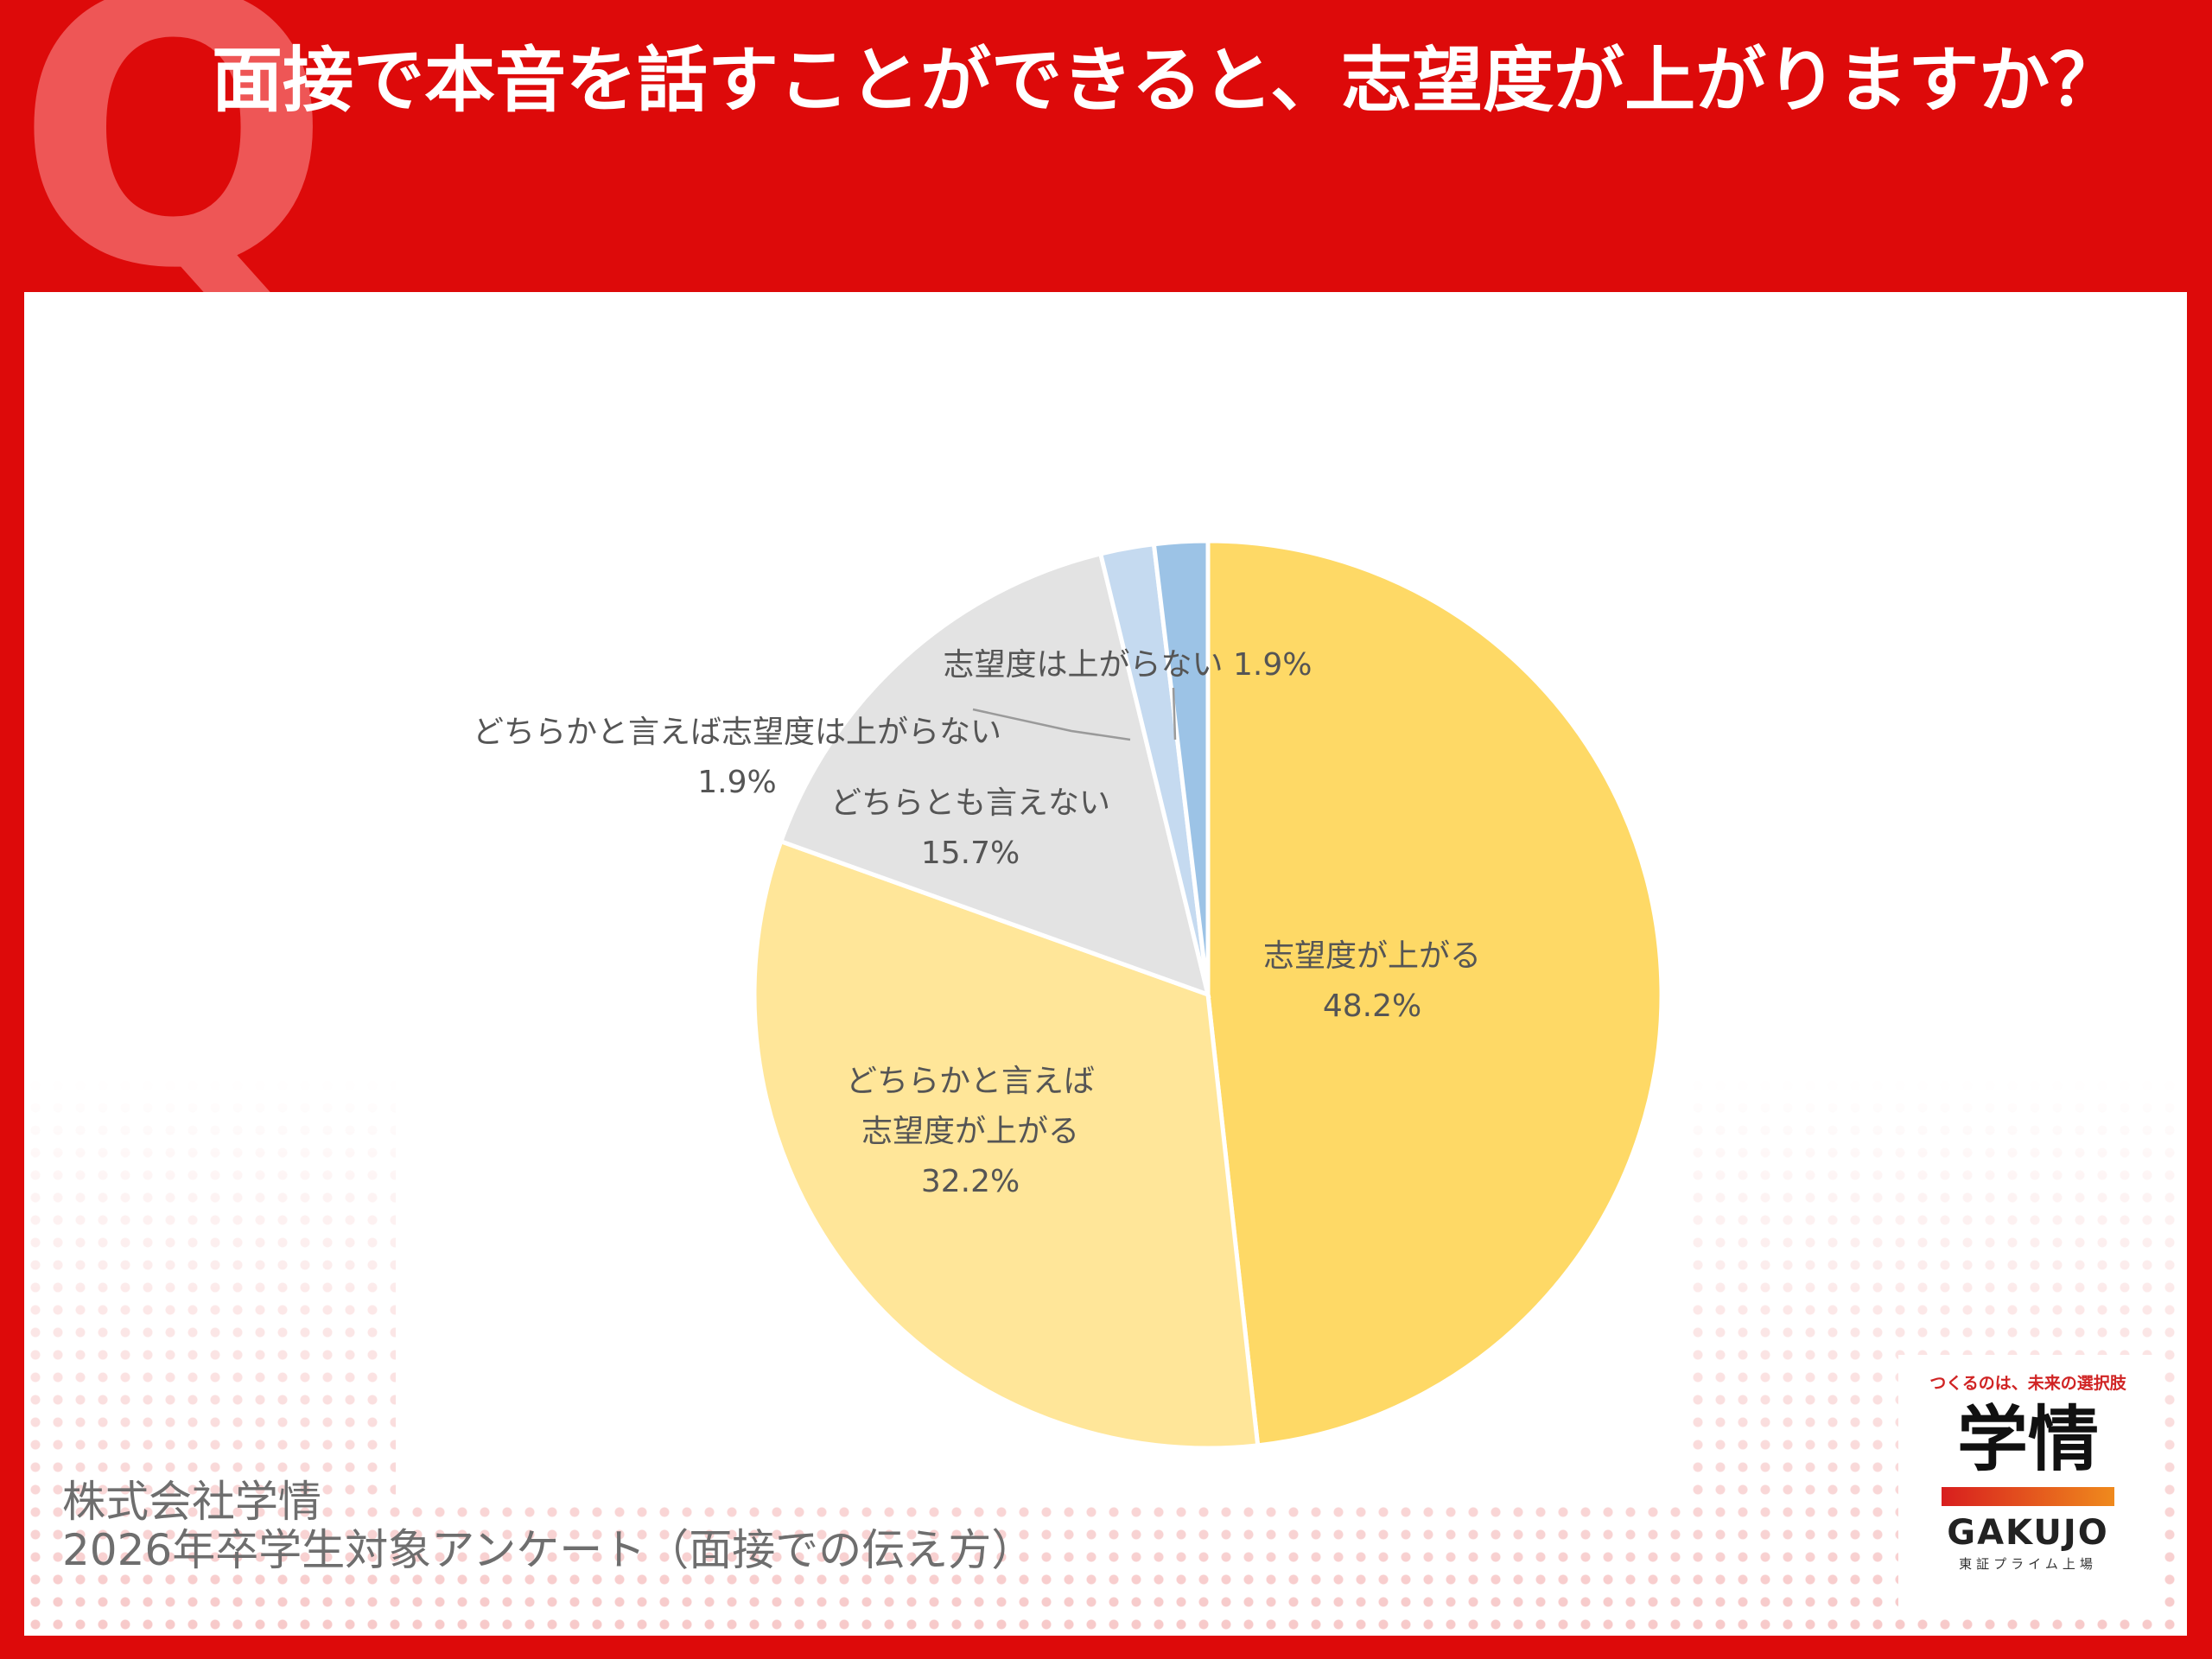 This screenshot has width=2212, height=1659. What do you see at coordinates (970, 803) in the screenshot?
I see `slice-category-label-3: どちらとも言えない` at bounding box center [970, 803].